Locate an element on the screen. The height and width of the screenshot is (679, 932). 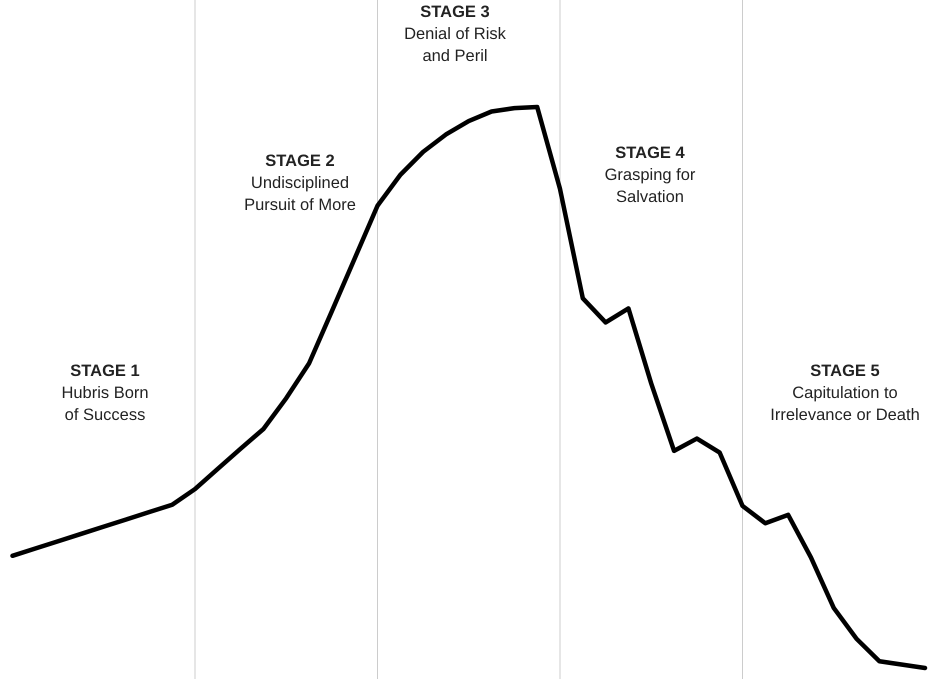
text: STAGE 3 Denial of Risk and Peril is located at coordinates (455, 34).